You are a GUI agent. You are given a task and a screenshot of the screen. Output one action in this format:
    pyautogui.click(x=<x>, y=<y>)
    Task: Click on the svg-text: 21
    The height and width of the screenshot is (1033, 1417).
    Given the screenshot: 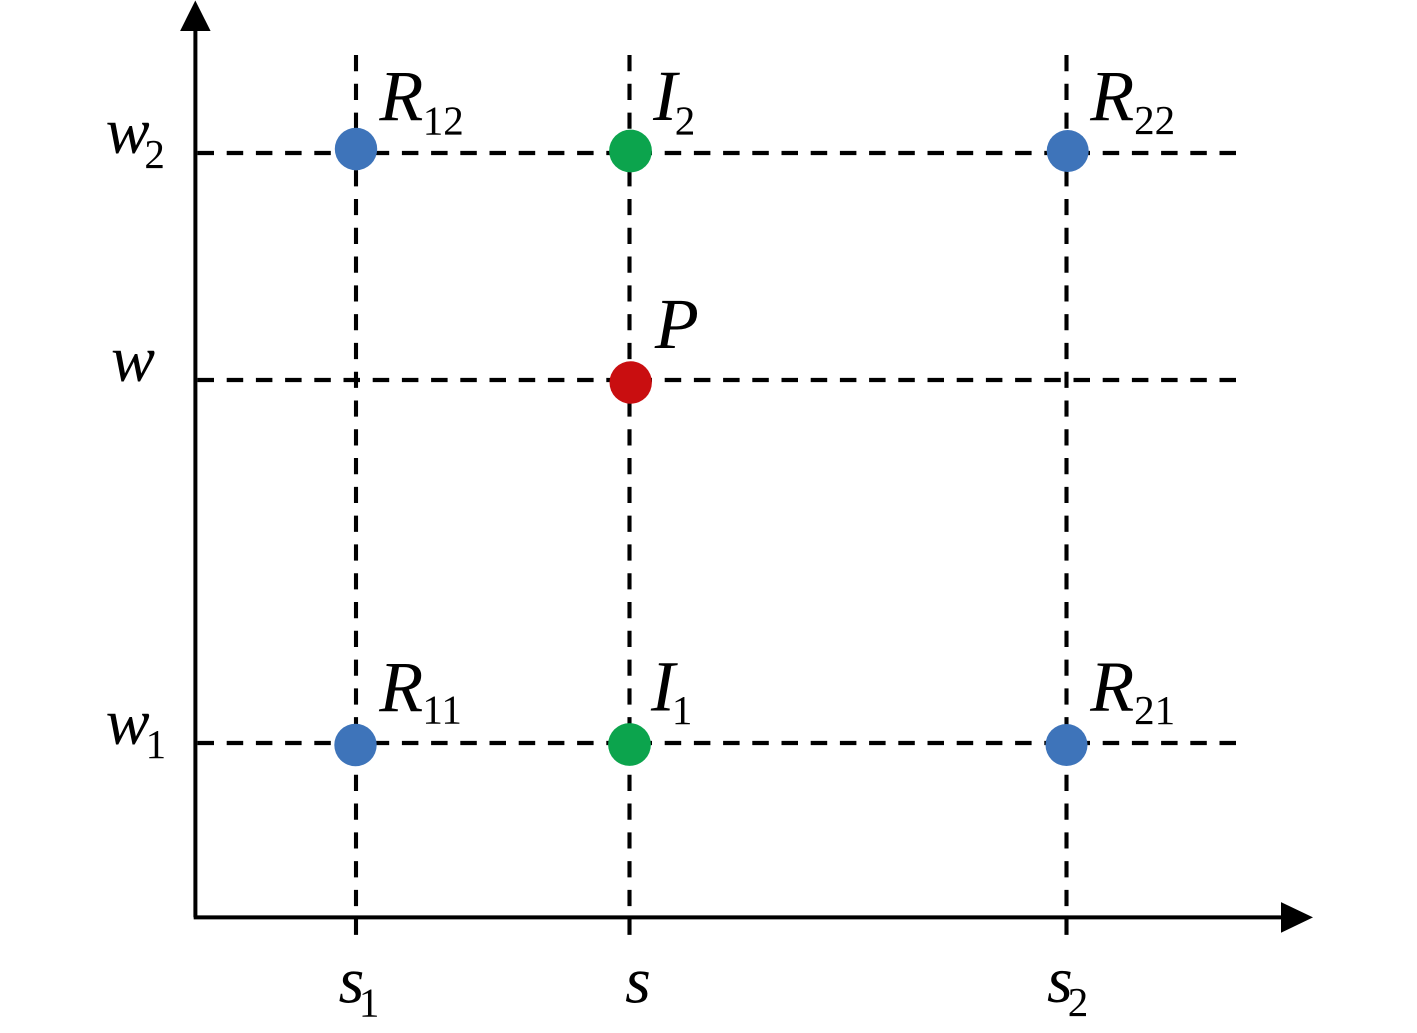 What is the action you would take?
    pyautogui.click(x=1154, y=710)
    